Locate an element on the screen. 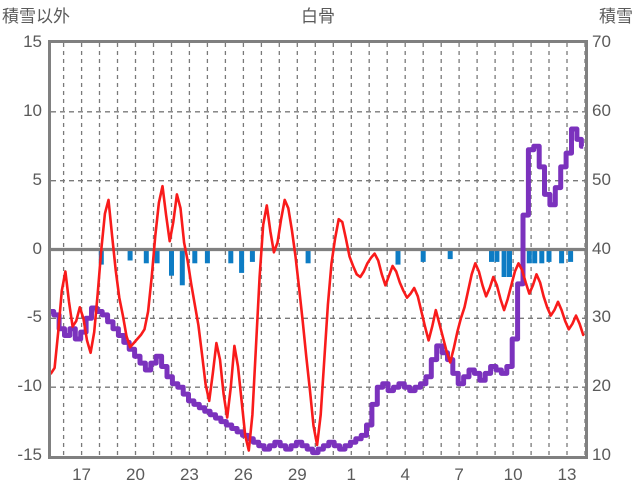 The image size is (636, 501). right-axis-unit-label: 積雪 is located at coordinates (616, 16).